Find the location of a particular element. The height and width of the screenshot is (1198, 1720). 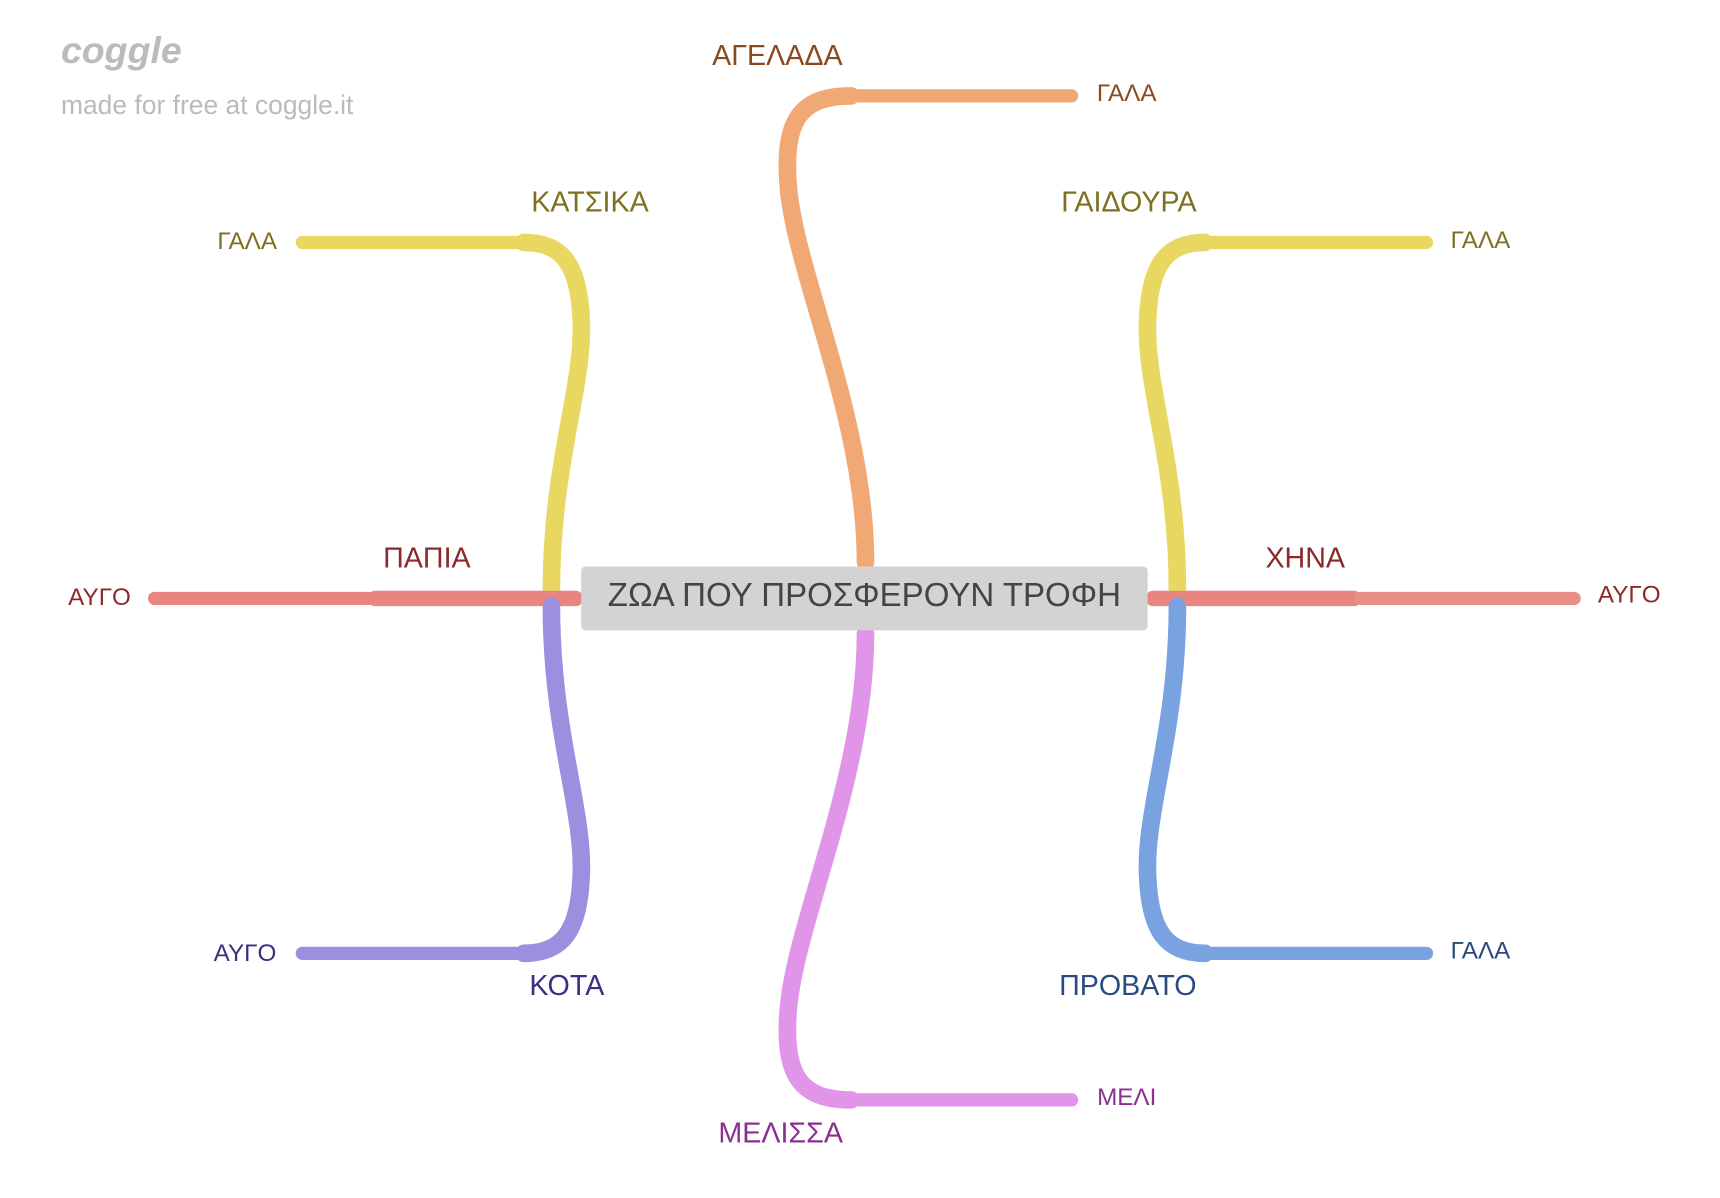

node-label: ΑΓΕΛΑΔΑ is located at coordinates (777, 56).